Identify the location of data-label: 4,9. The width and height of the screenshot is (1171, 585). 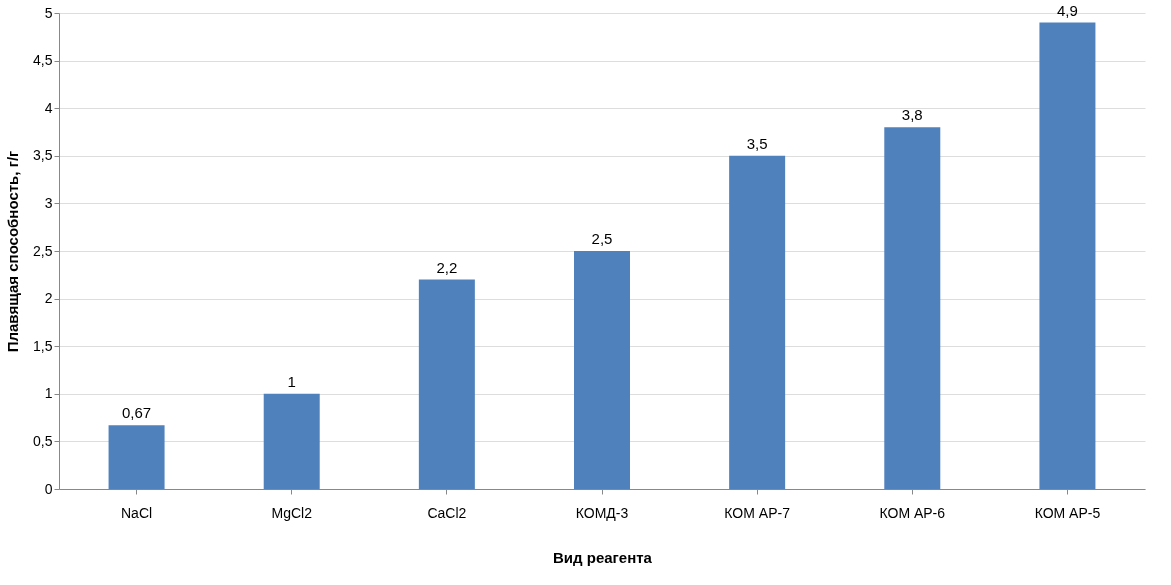
(1067, 10).